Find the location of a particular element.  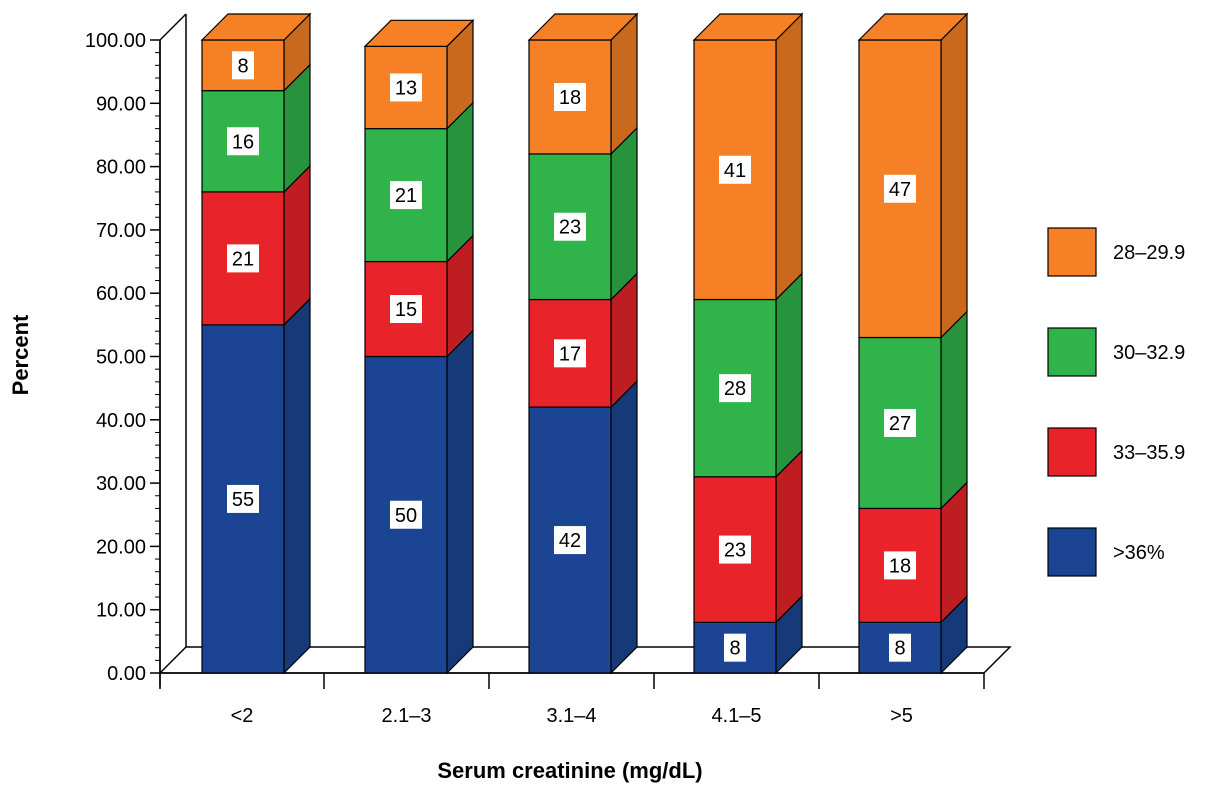

x-tick-label: <2 is located at coordinates (242, 716).